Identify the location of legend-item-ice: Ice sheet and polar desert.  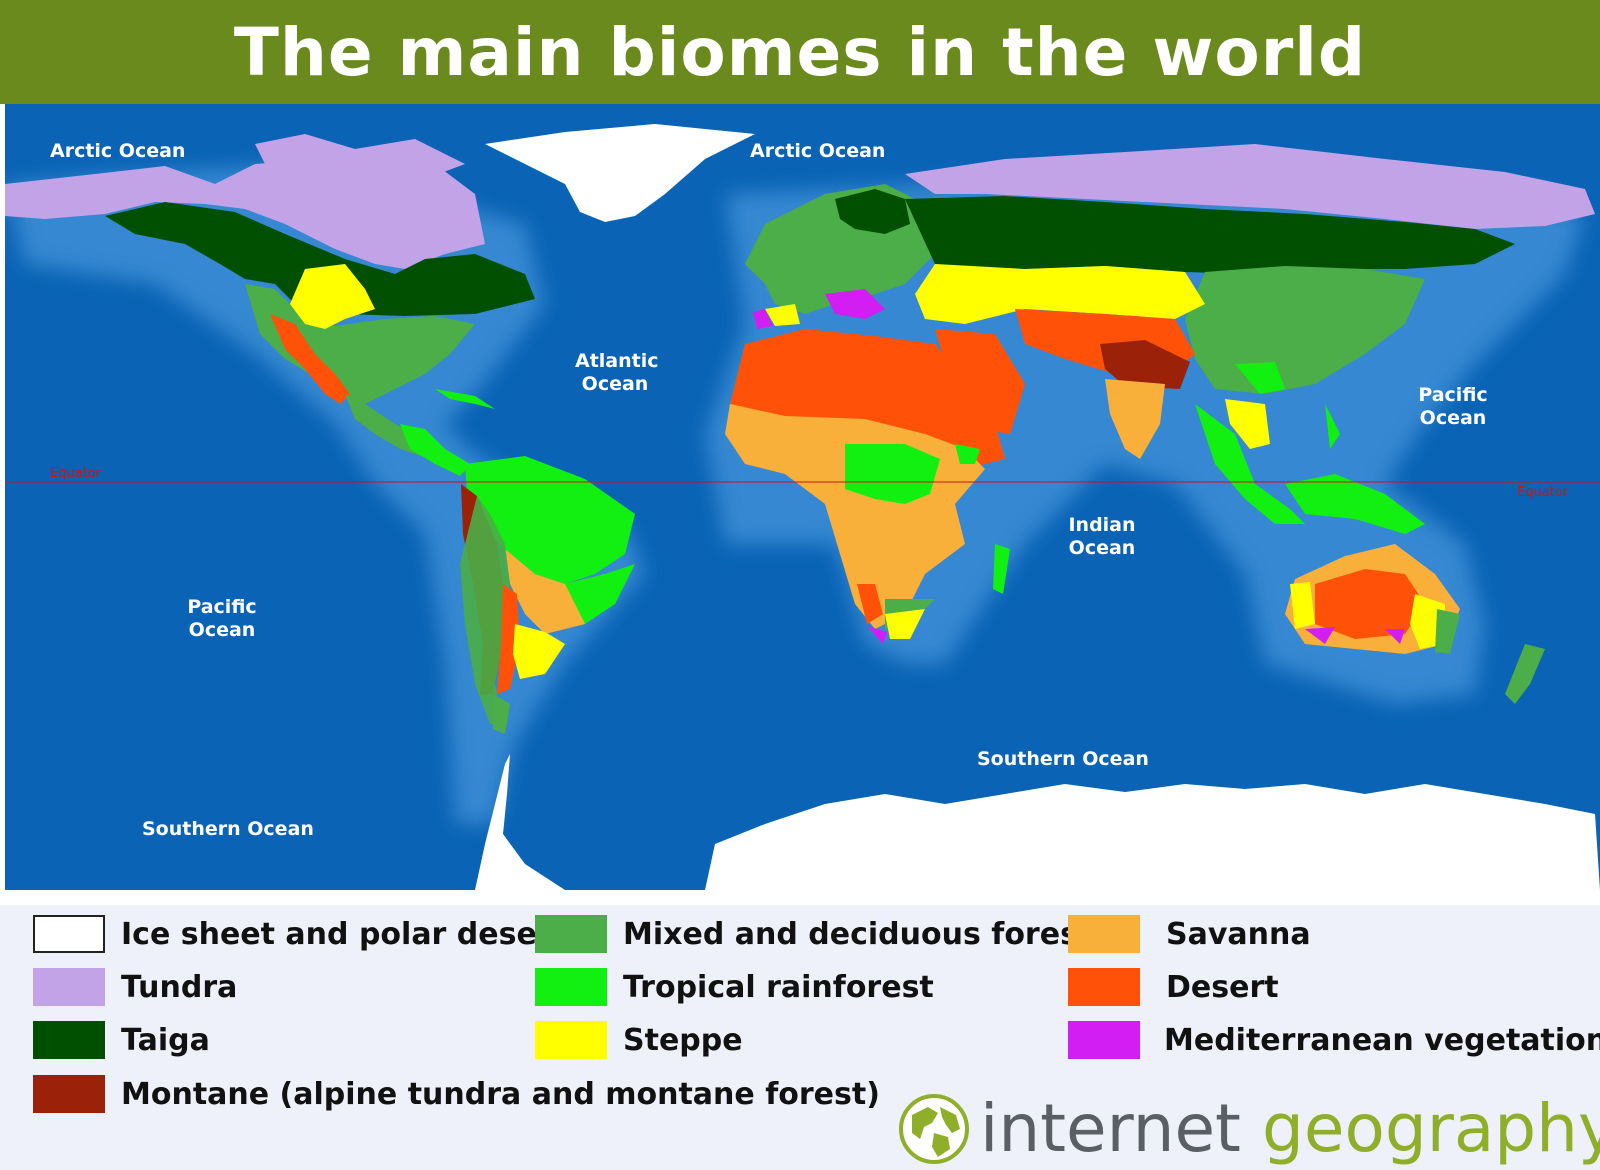
(299, 934).